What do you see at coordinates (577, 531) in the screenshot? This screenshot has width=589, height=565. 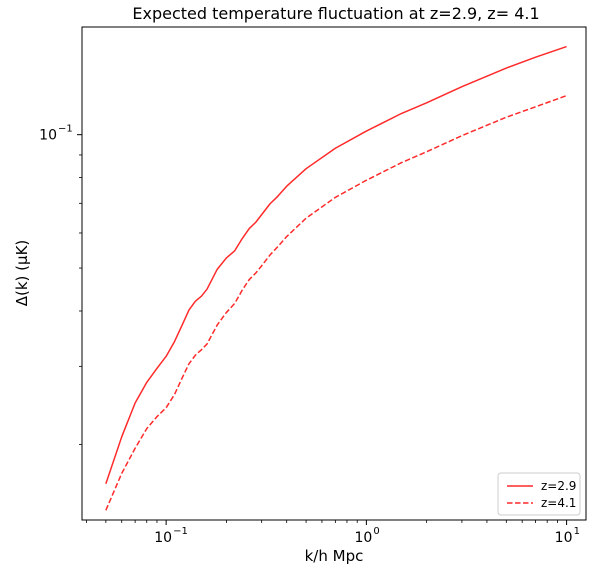 I see `x-tick-exponent-2: 1` at bounding box center [577, 531].